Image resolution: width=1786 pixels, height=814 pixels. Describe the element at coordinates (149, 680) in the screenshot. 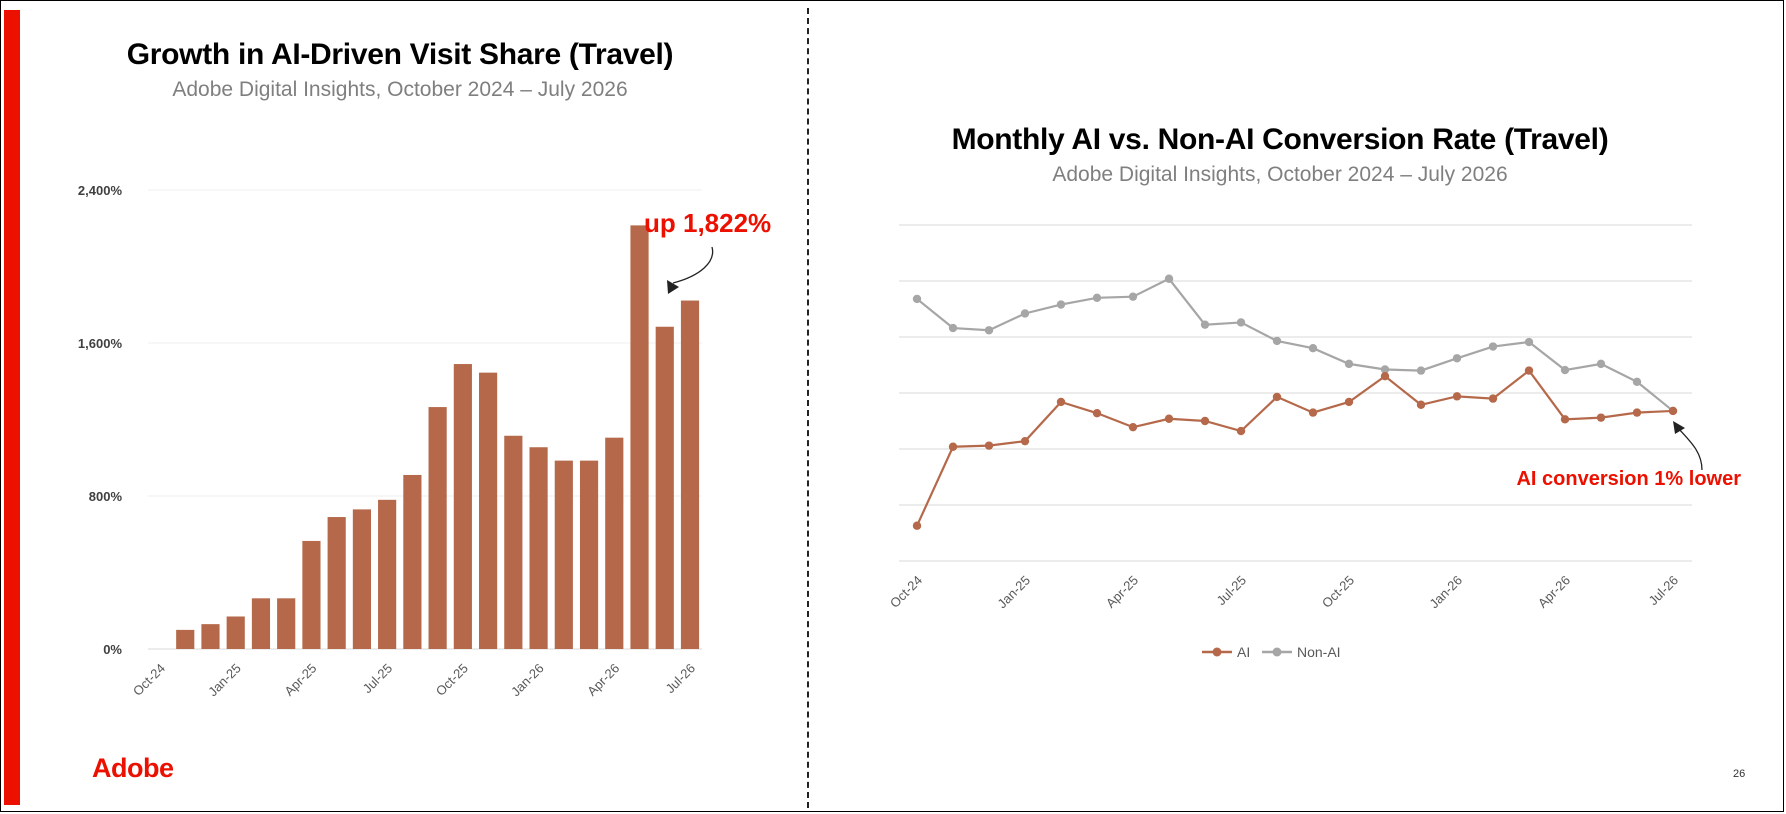

I see `bar-x-tick-label: Oct-24` at that location.